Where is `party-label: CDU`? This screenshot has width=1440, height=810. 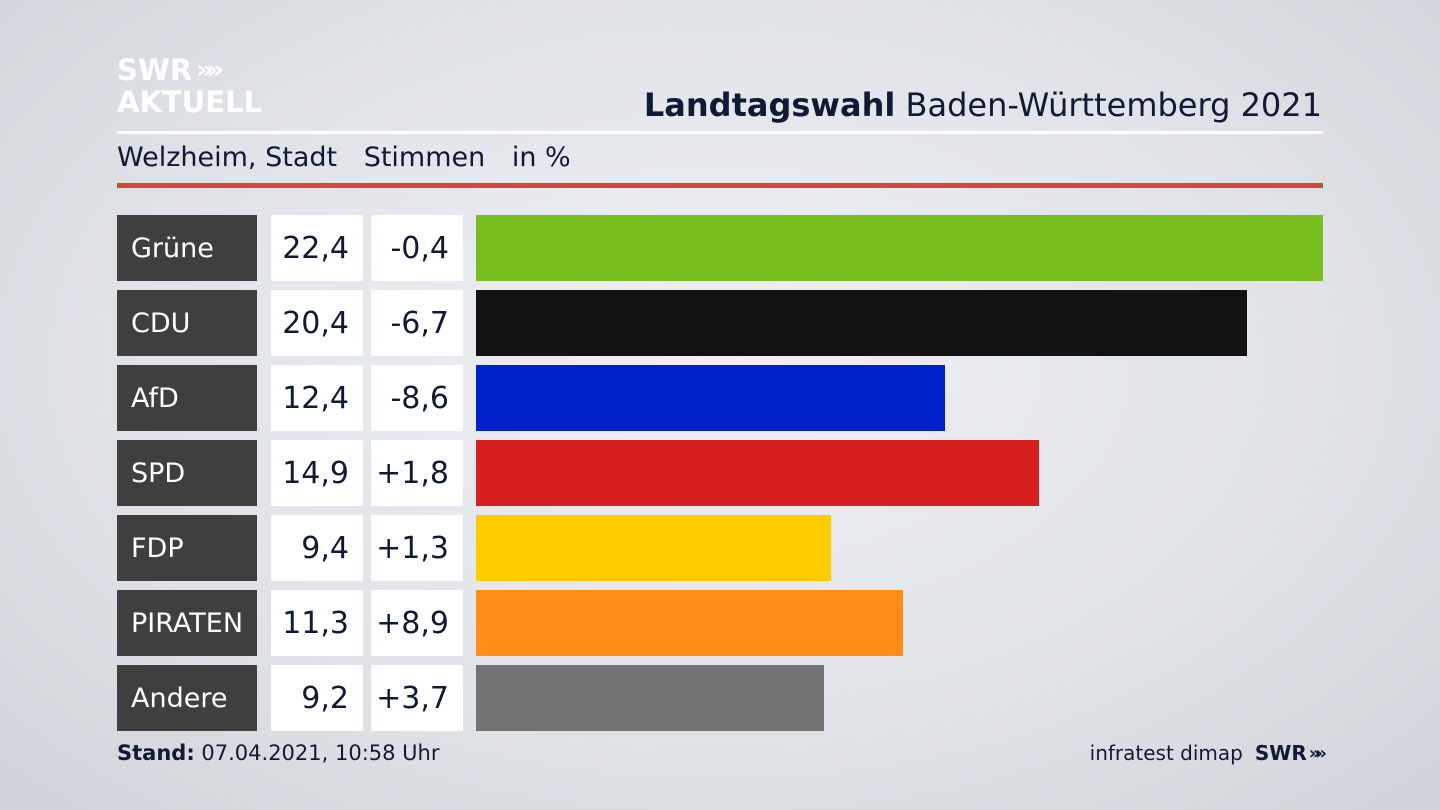
party-label: CDU is located at coordinates (187, 323).